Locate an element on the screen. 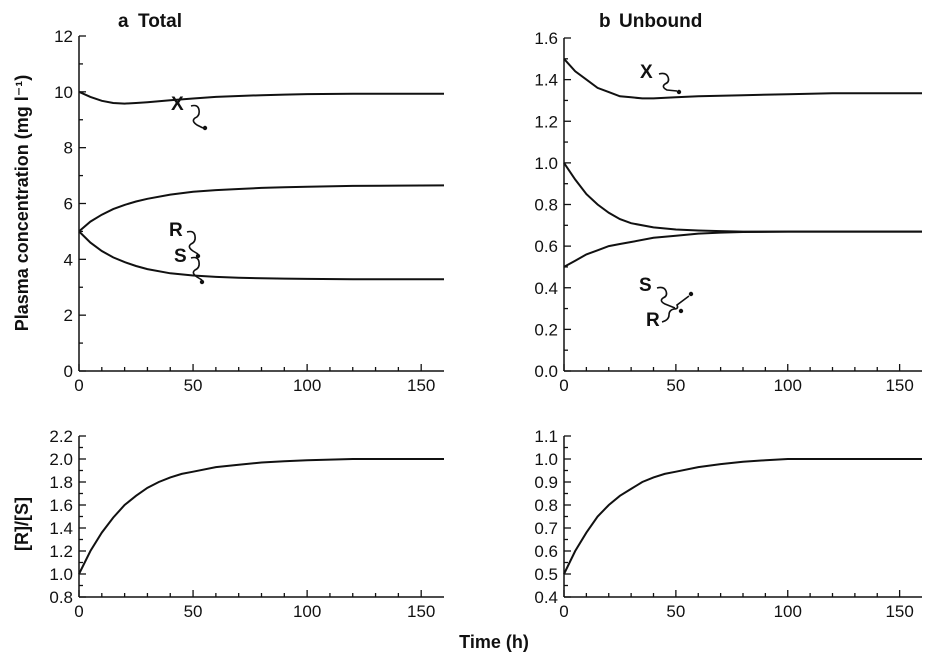 The width and height of the screenshot is (928, 657). y-tick-label: 8 is located at coordinates (68, 148).